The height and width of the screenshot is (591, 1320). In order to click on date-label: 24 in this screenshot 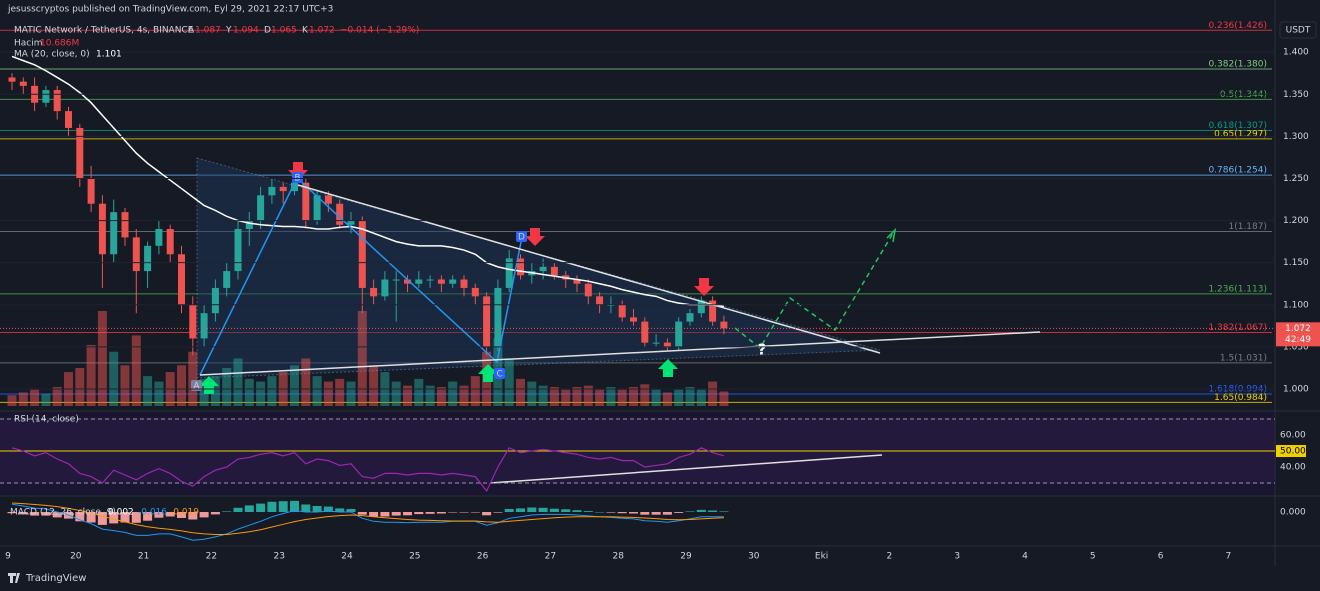, I will do `click(347, 557)`.